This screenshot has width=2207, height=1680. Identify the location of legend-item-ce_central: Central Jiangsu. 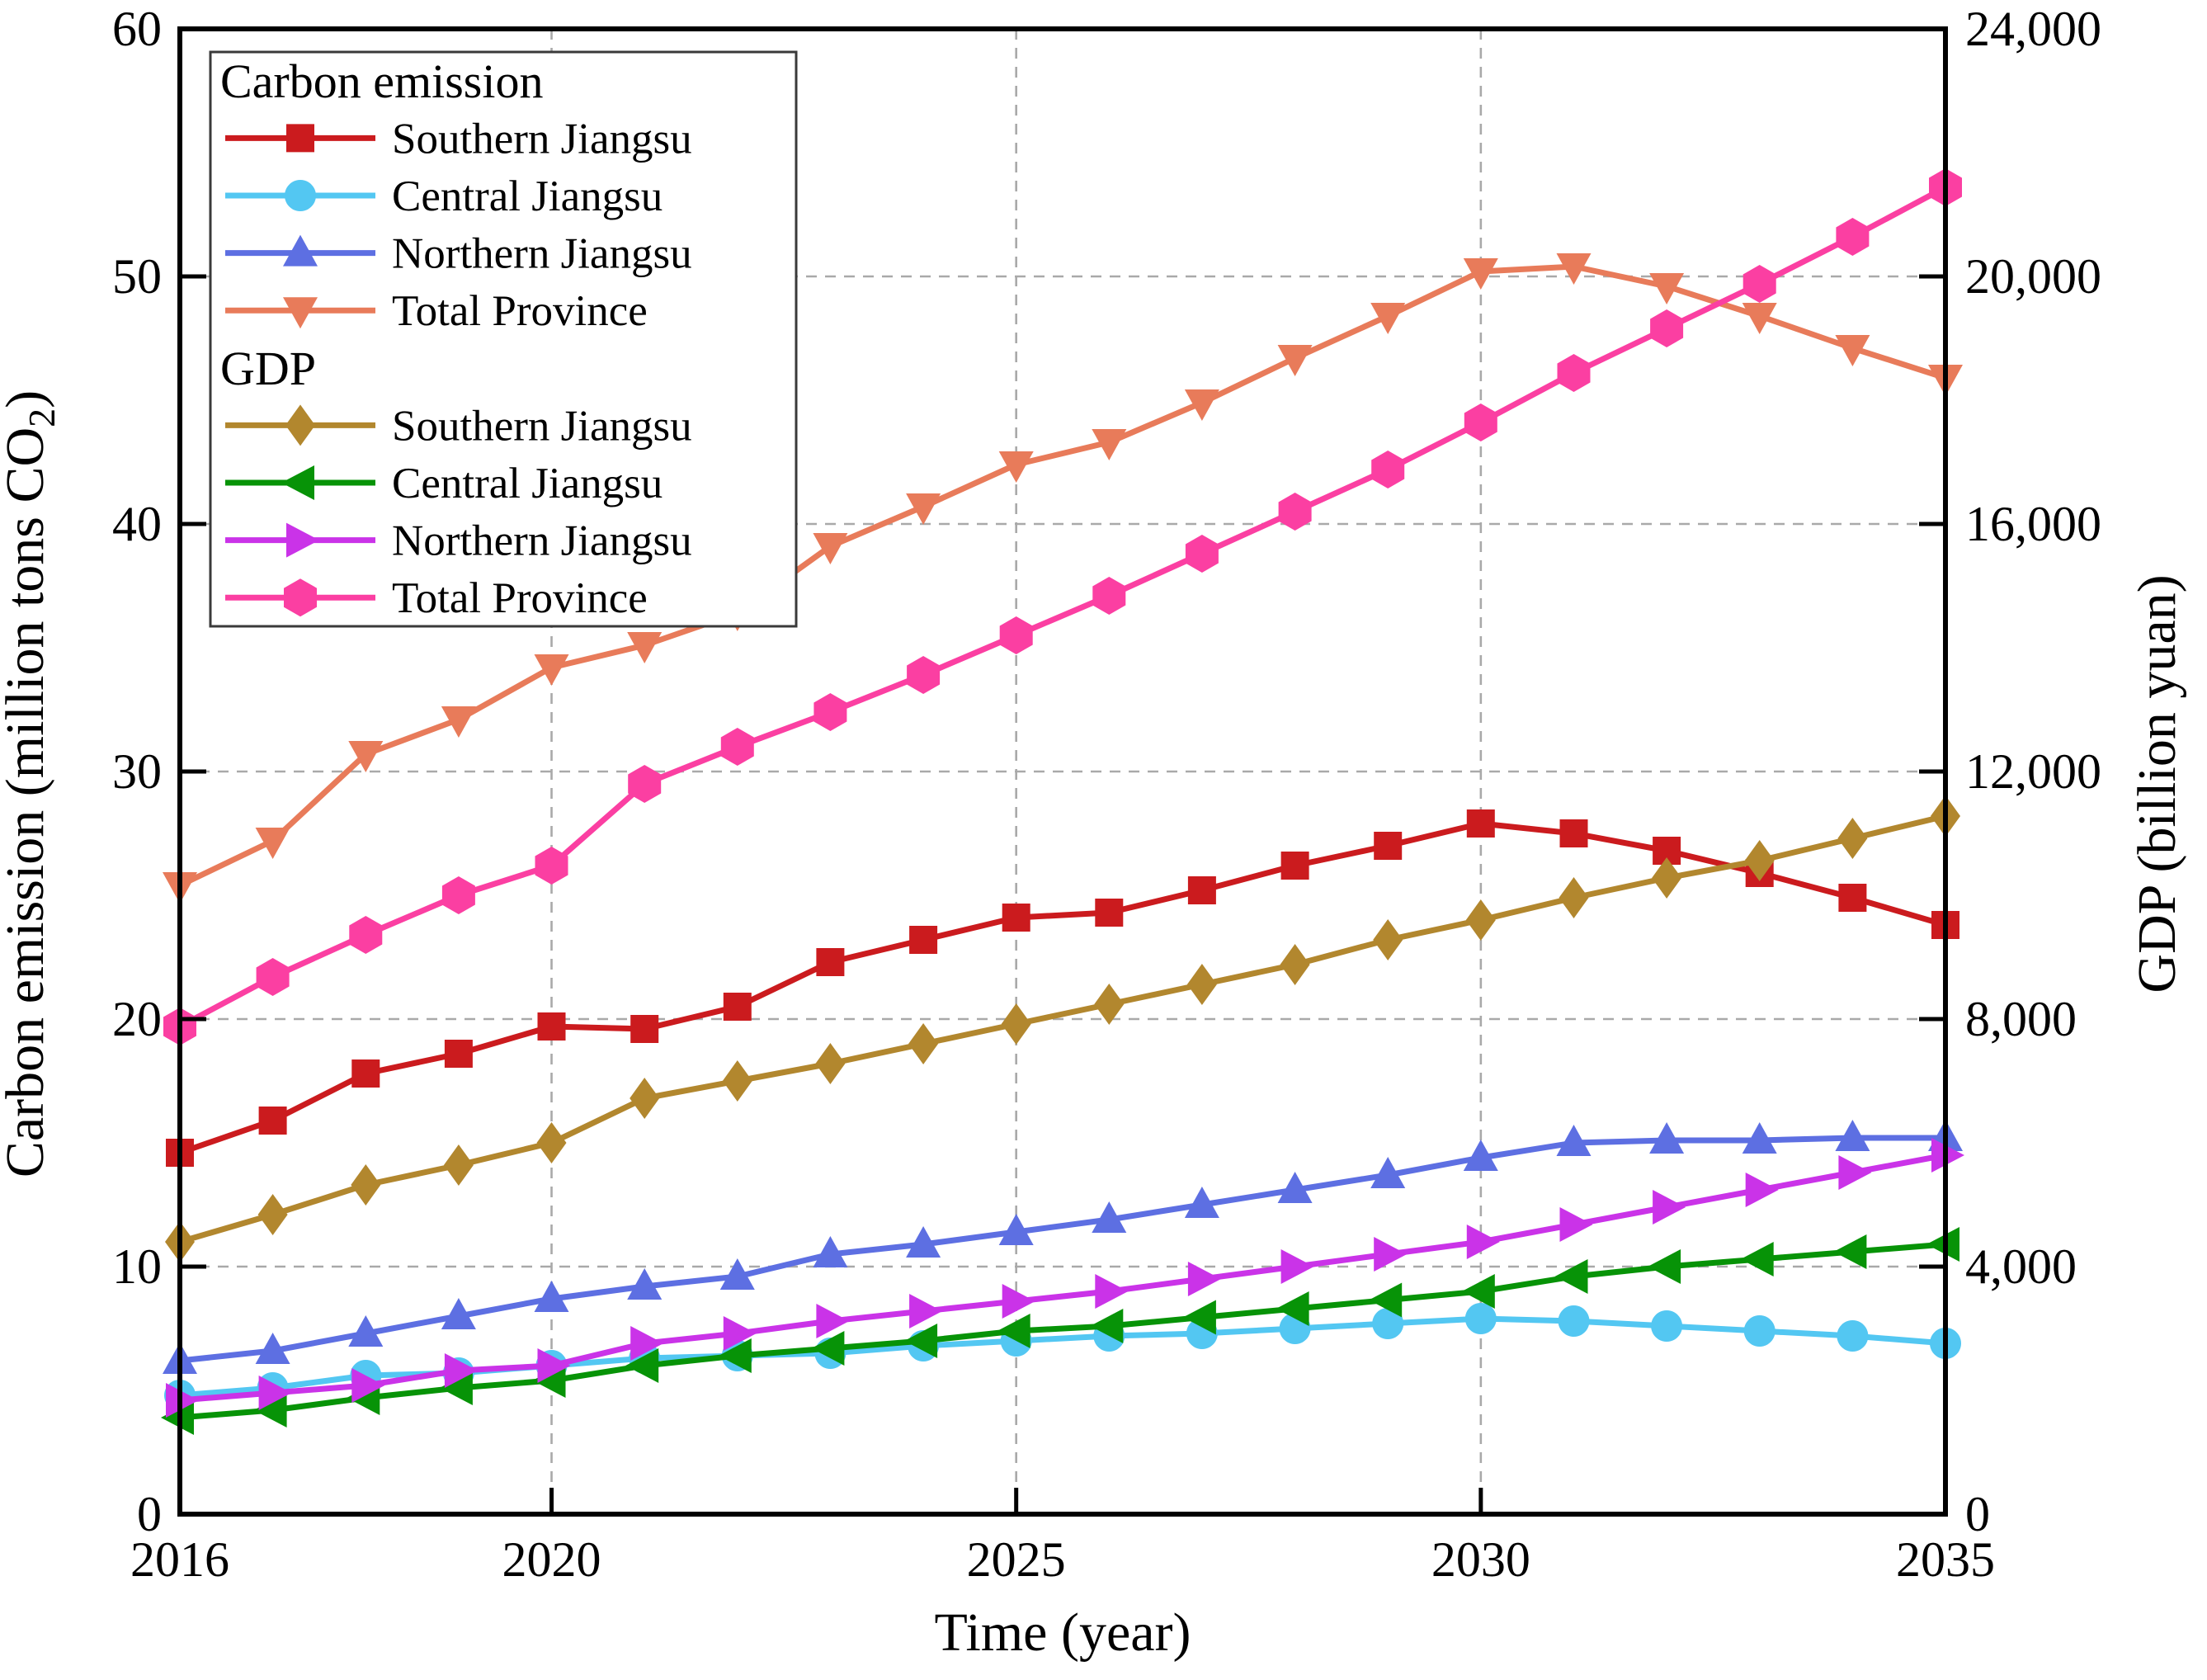
(444, 196).